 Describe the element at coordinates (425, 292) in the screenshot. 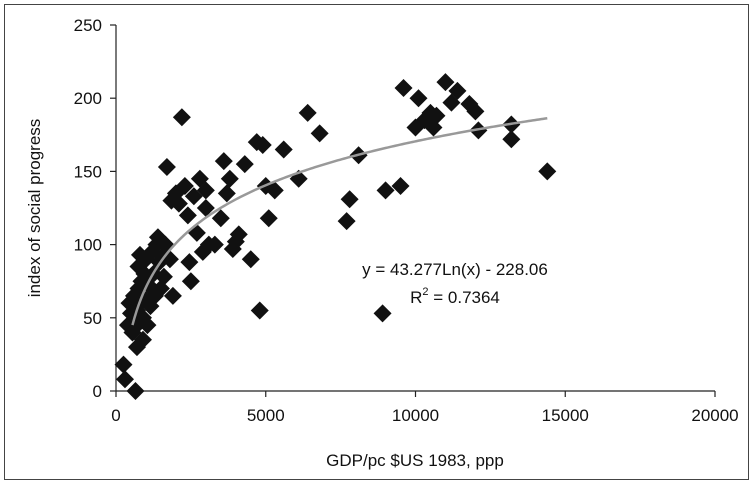

I see `r-squared-superscript: 2` at that location.